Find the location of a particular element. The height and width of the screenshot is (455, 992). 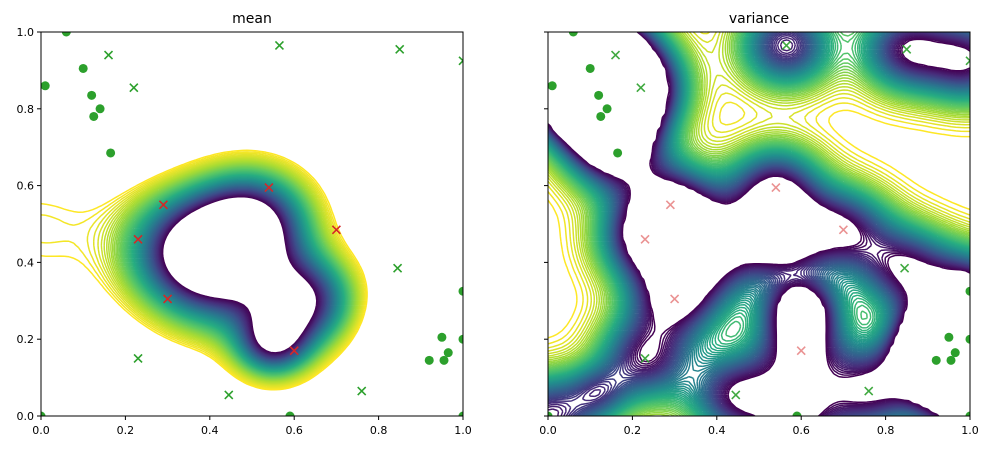

y-tick-label: 0.0 is located at coordinates (26, 416).